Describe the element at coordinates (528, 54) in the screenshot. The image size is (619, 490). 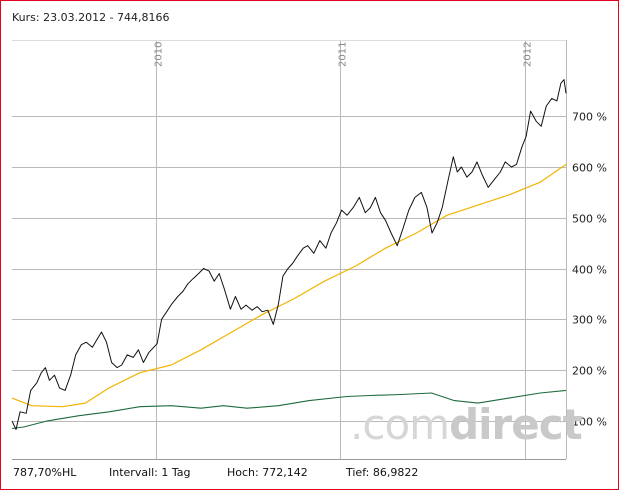
I see `x-tick-label: 2012` at that location.